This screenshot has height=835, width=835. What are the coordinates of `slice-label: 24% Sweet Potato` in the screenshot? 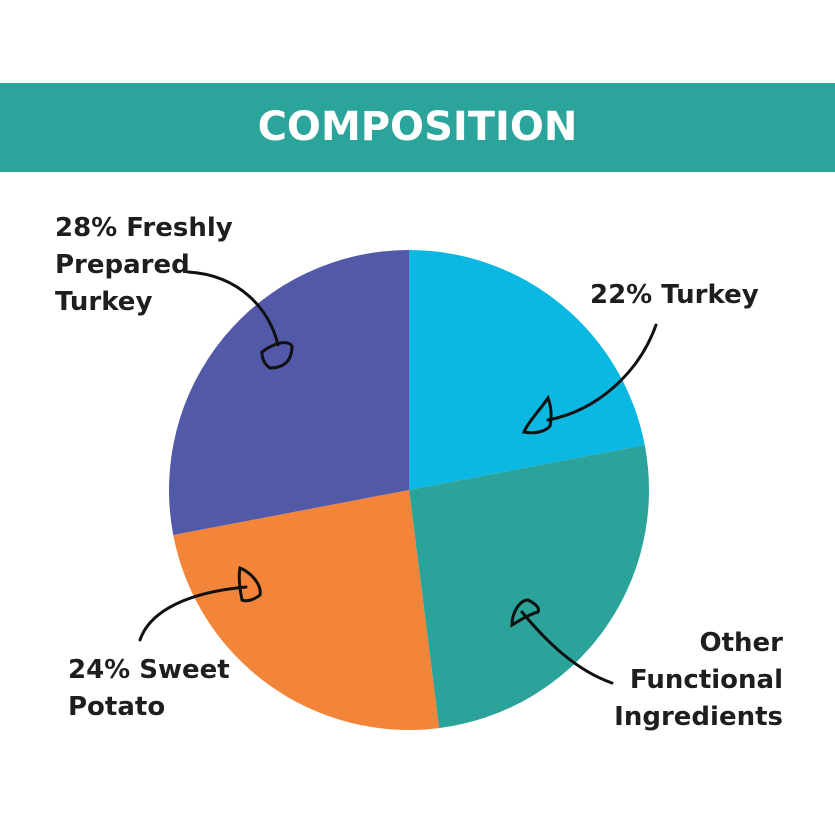 It's located at (149, 688).